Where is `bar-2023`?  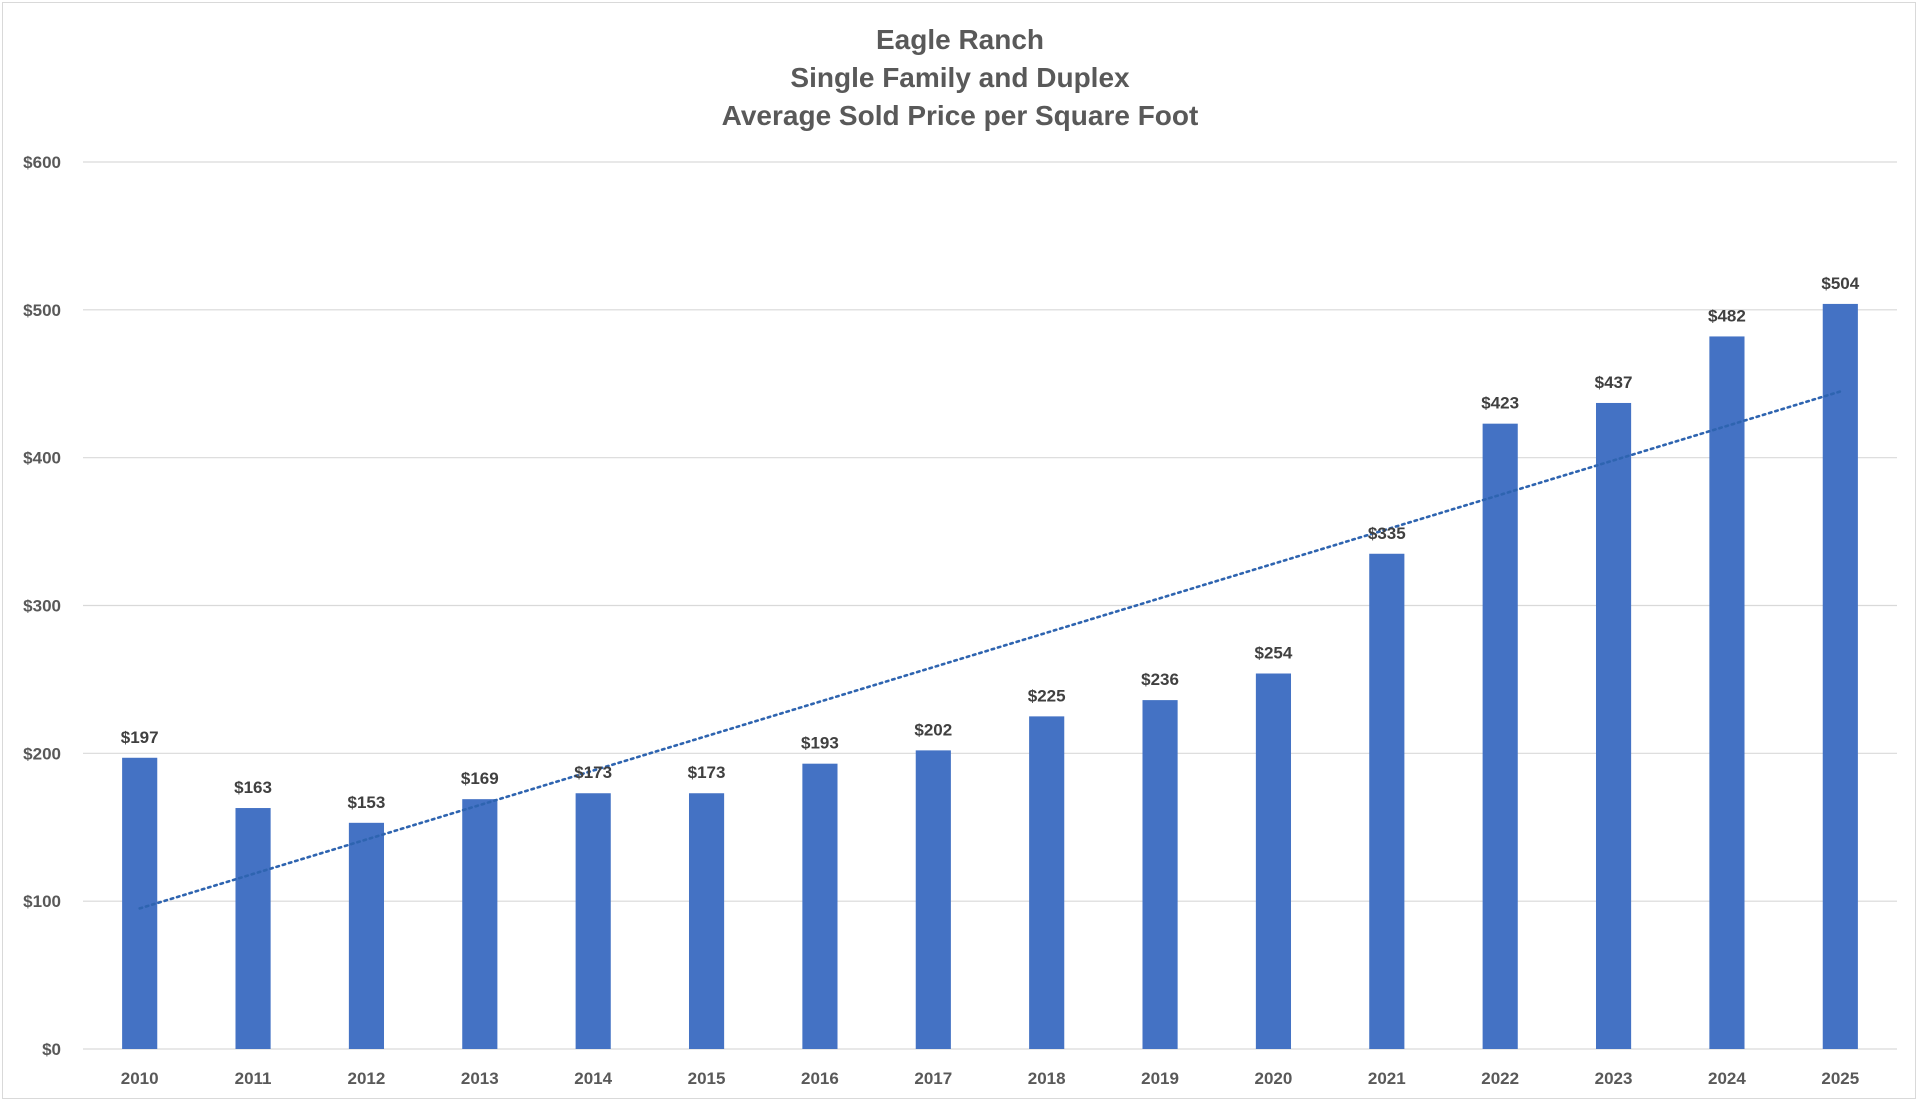
bar-2023 is located at coordinates (1613, 725).